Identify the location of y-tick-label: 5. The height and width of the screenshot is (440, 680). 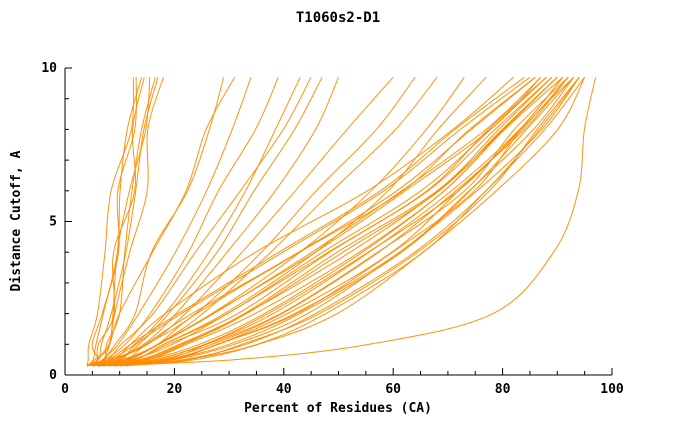
(53, 222).